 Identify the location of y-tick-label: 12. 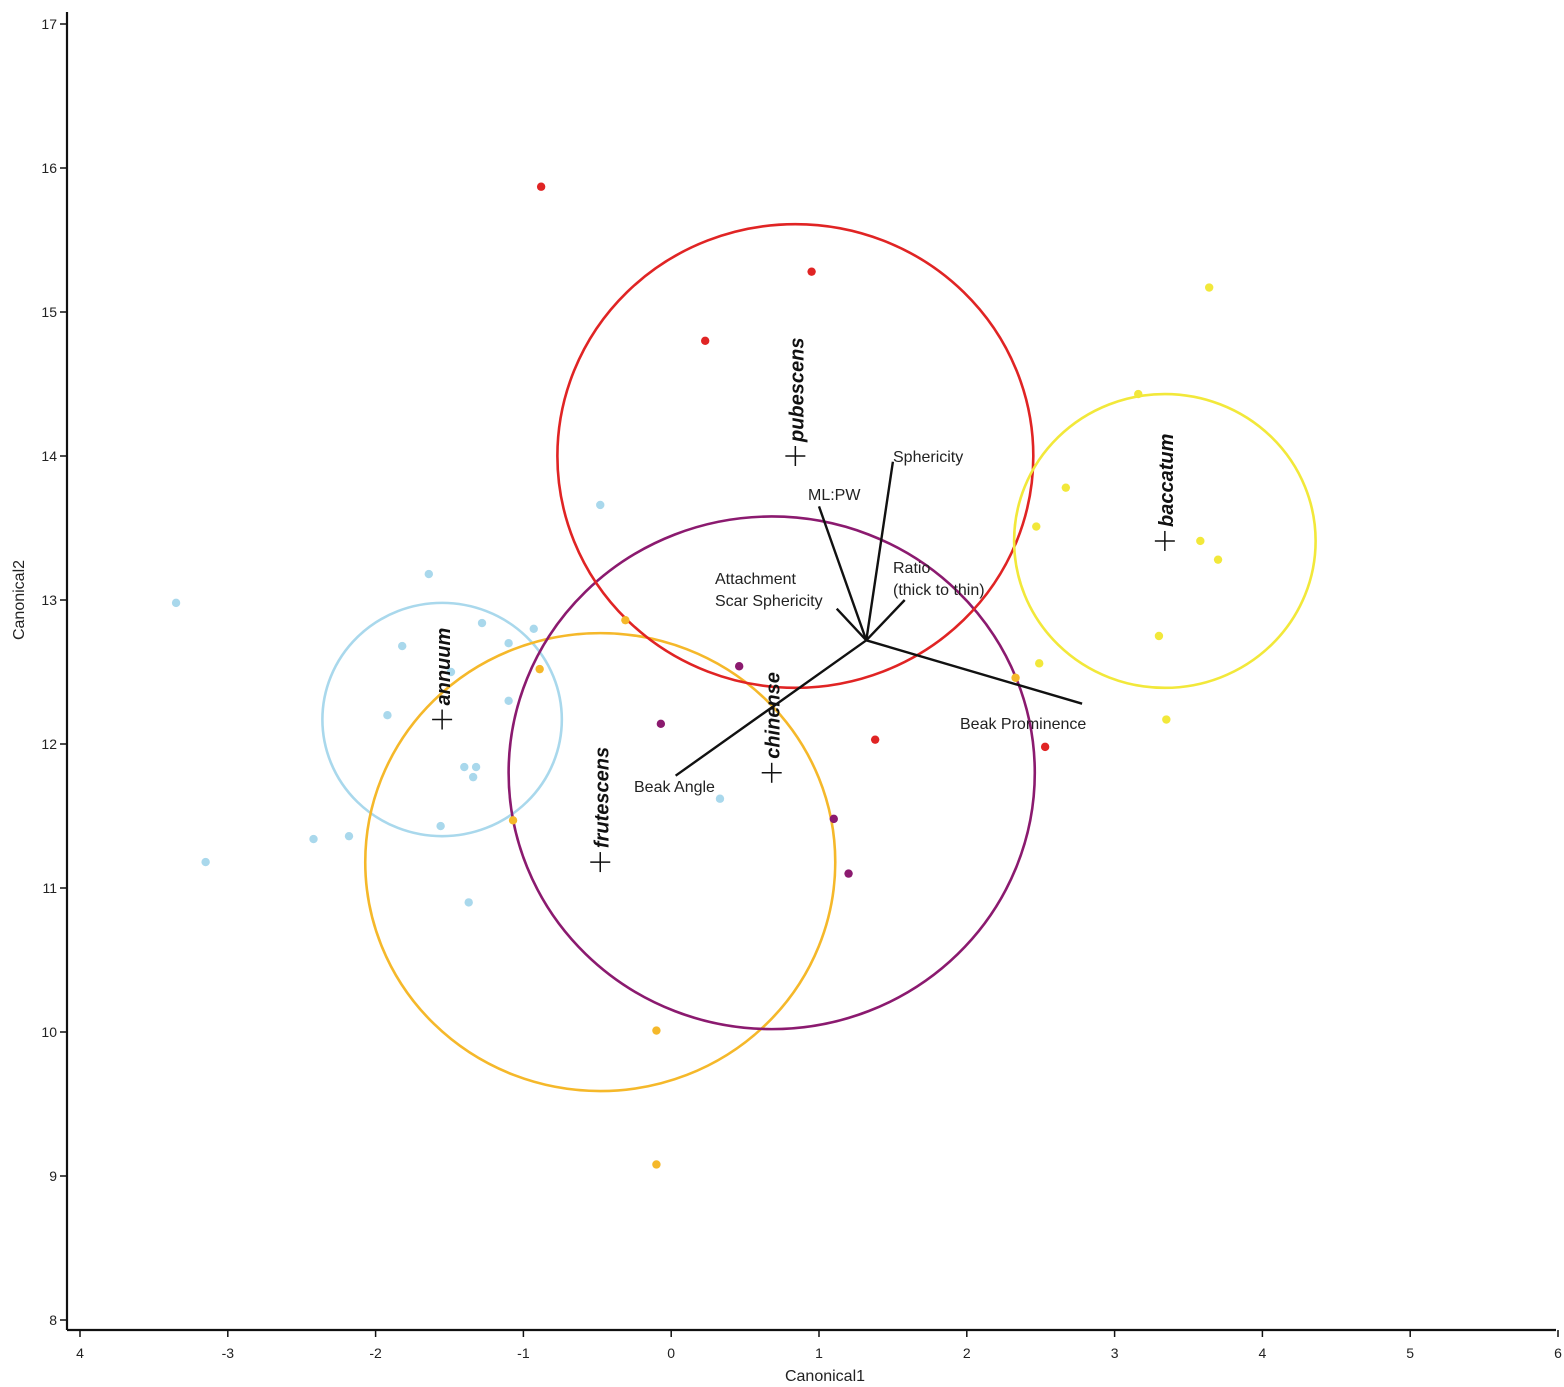
(49, 744).